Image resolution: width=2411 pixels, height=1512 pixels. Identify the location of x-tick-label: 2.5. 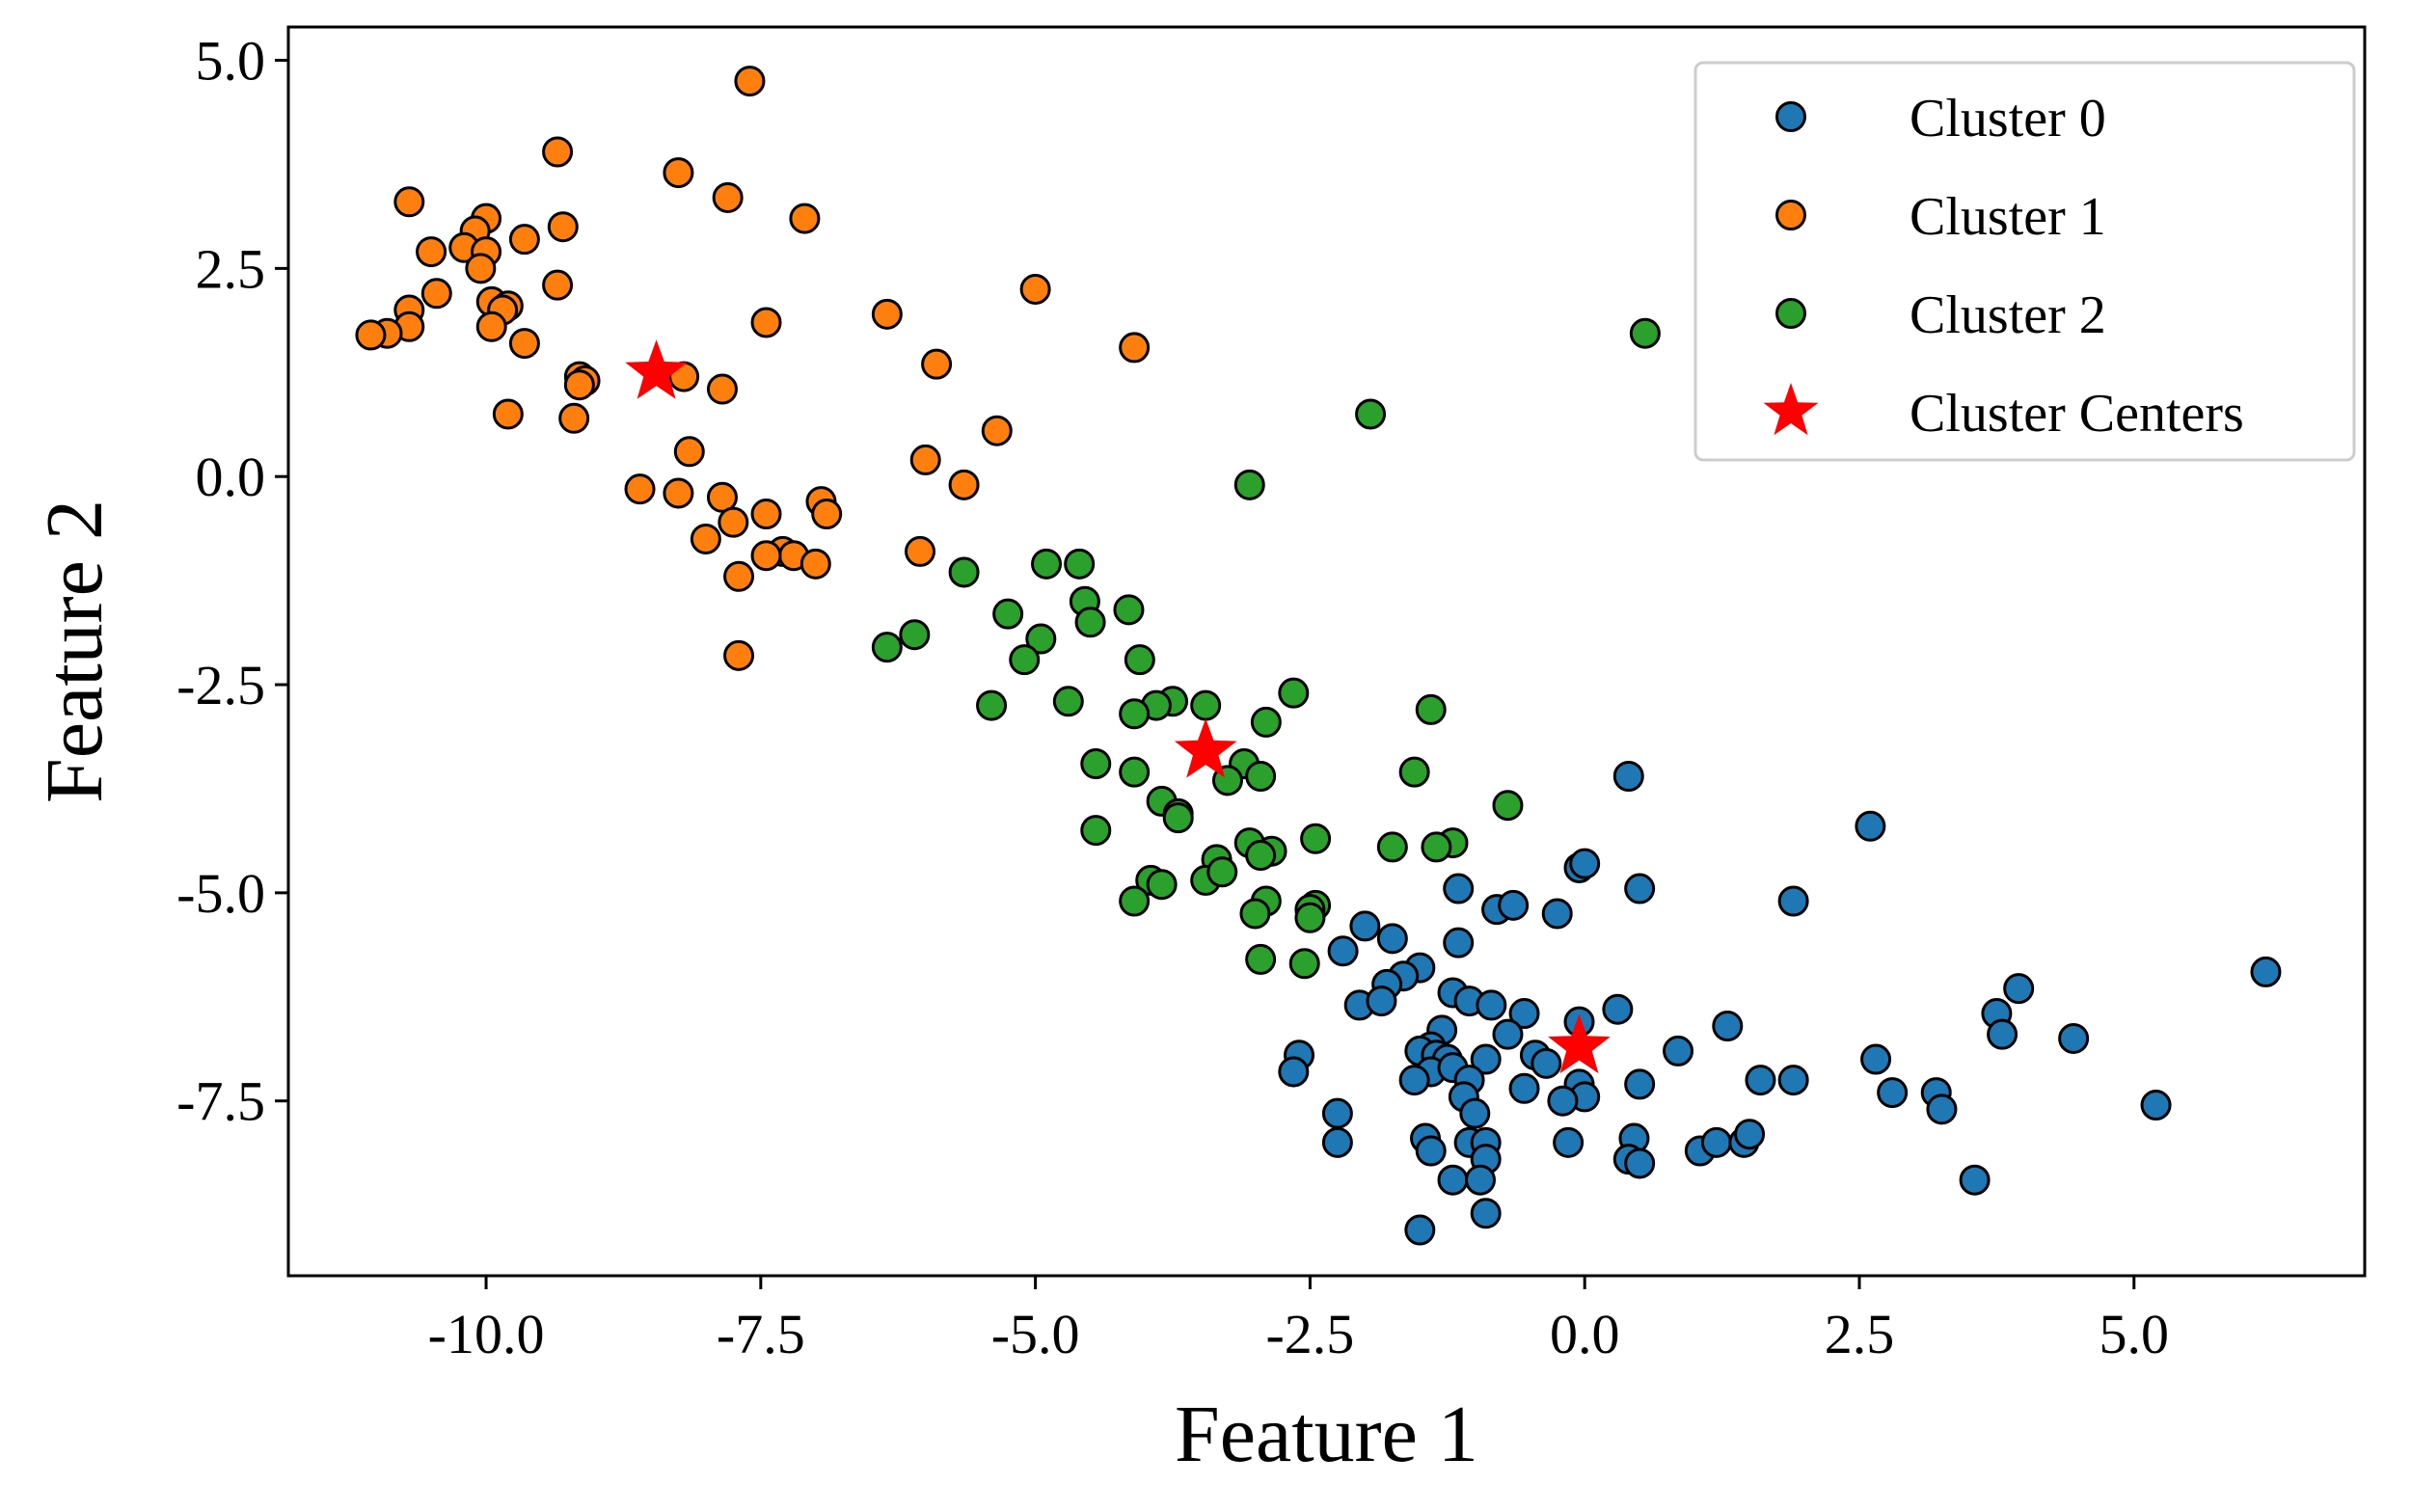
(1860, 1334).